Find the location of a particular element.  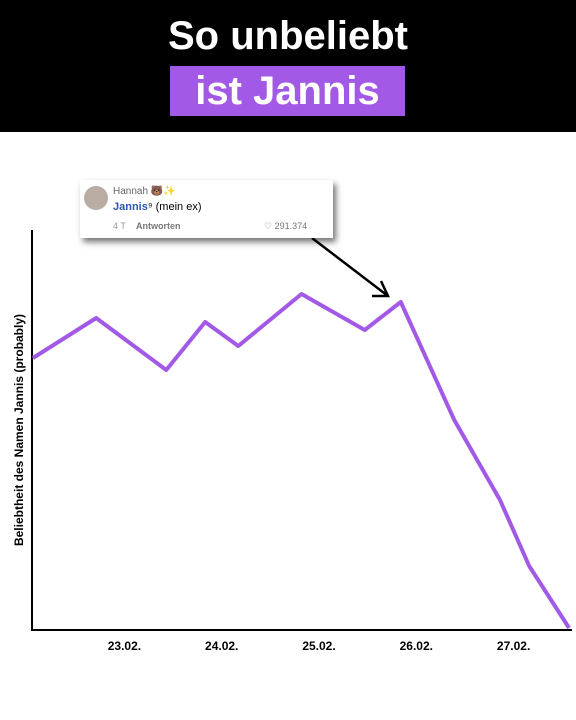

mention: Jannis is located at coordinates (130, 207).